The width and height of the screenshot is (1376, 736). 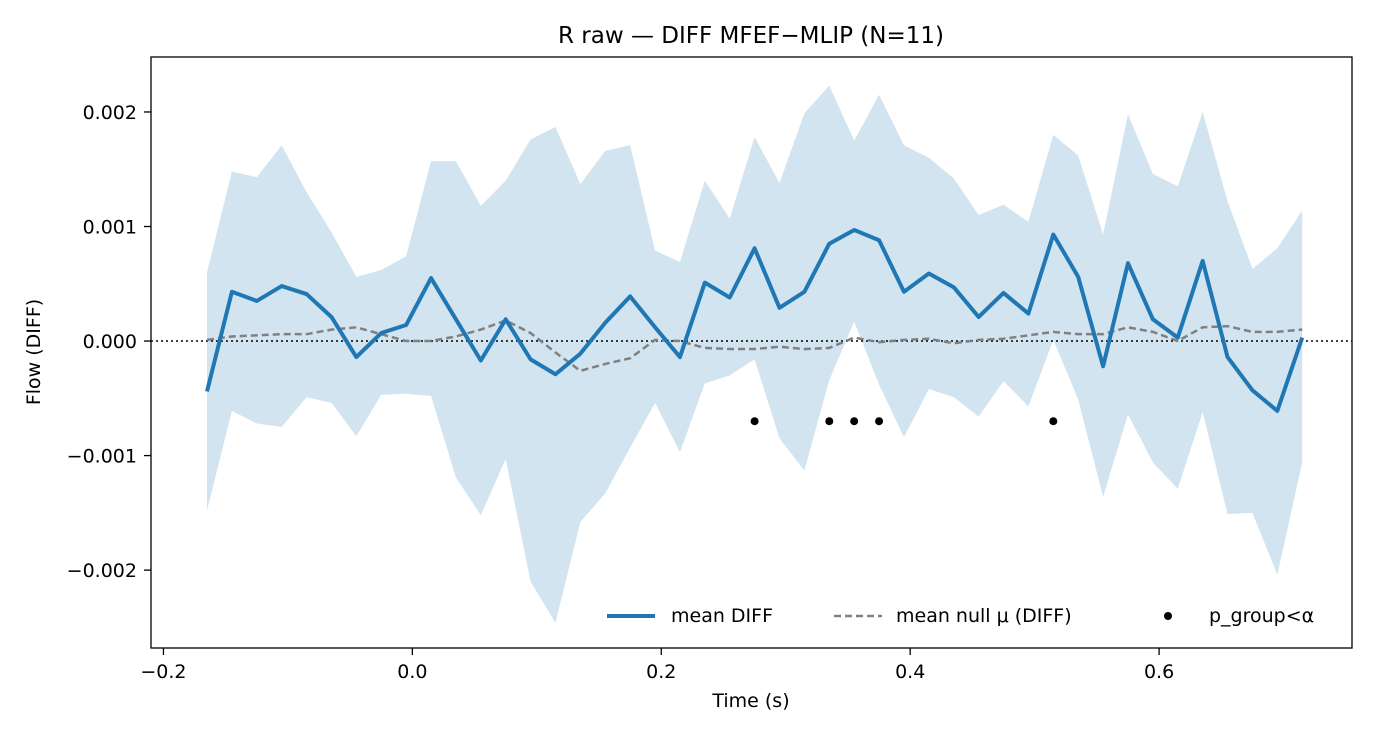 What do you see at coordinates (984, 616) in the screenshot?
I see `legend-label-null: mean null μ (DIFF)` at bounding box center [984, 616].